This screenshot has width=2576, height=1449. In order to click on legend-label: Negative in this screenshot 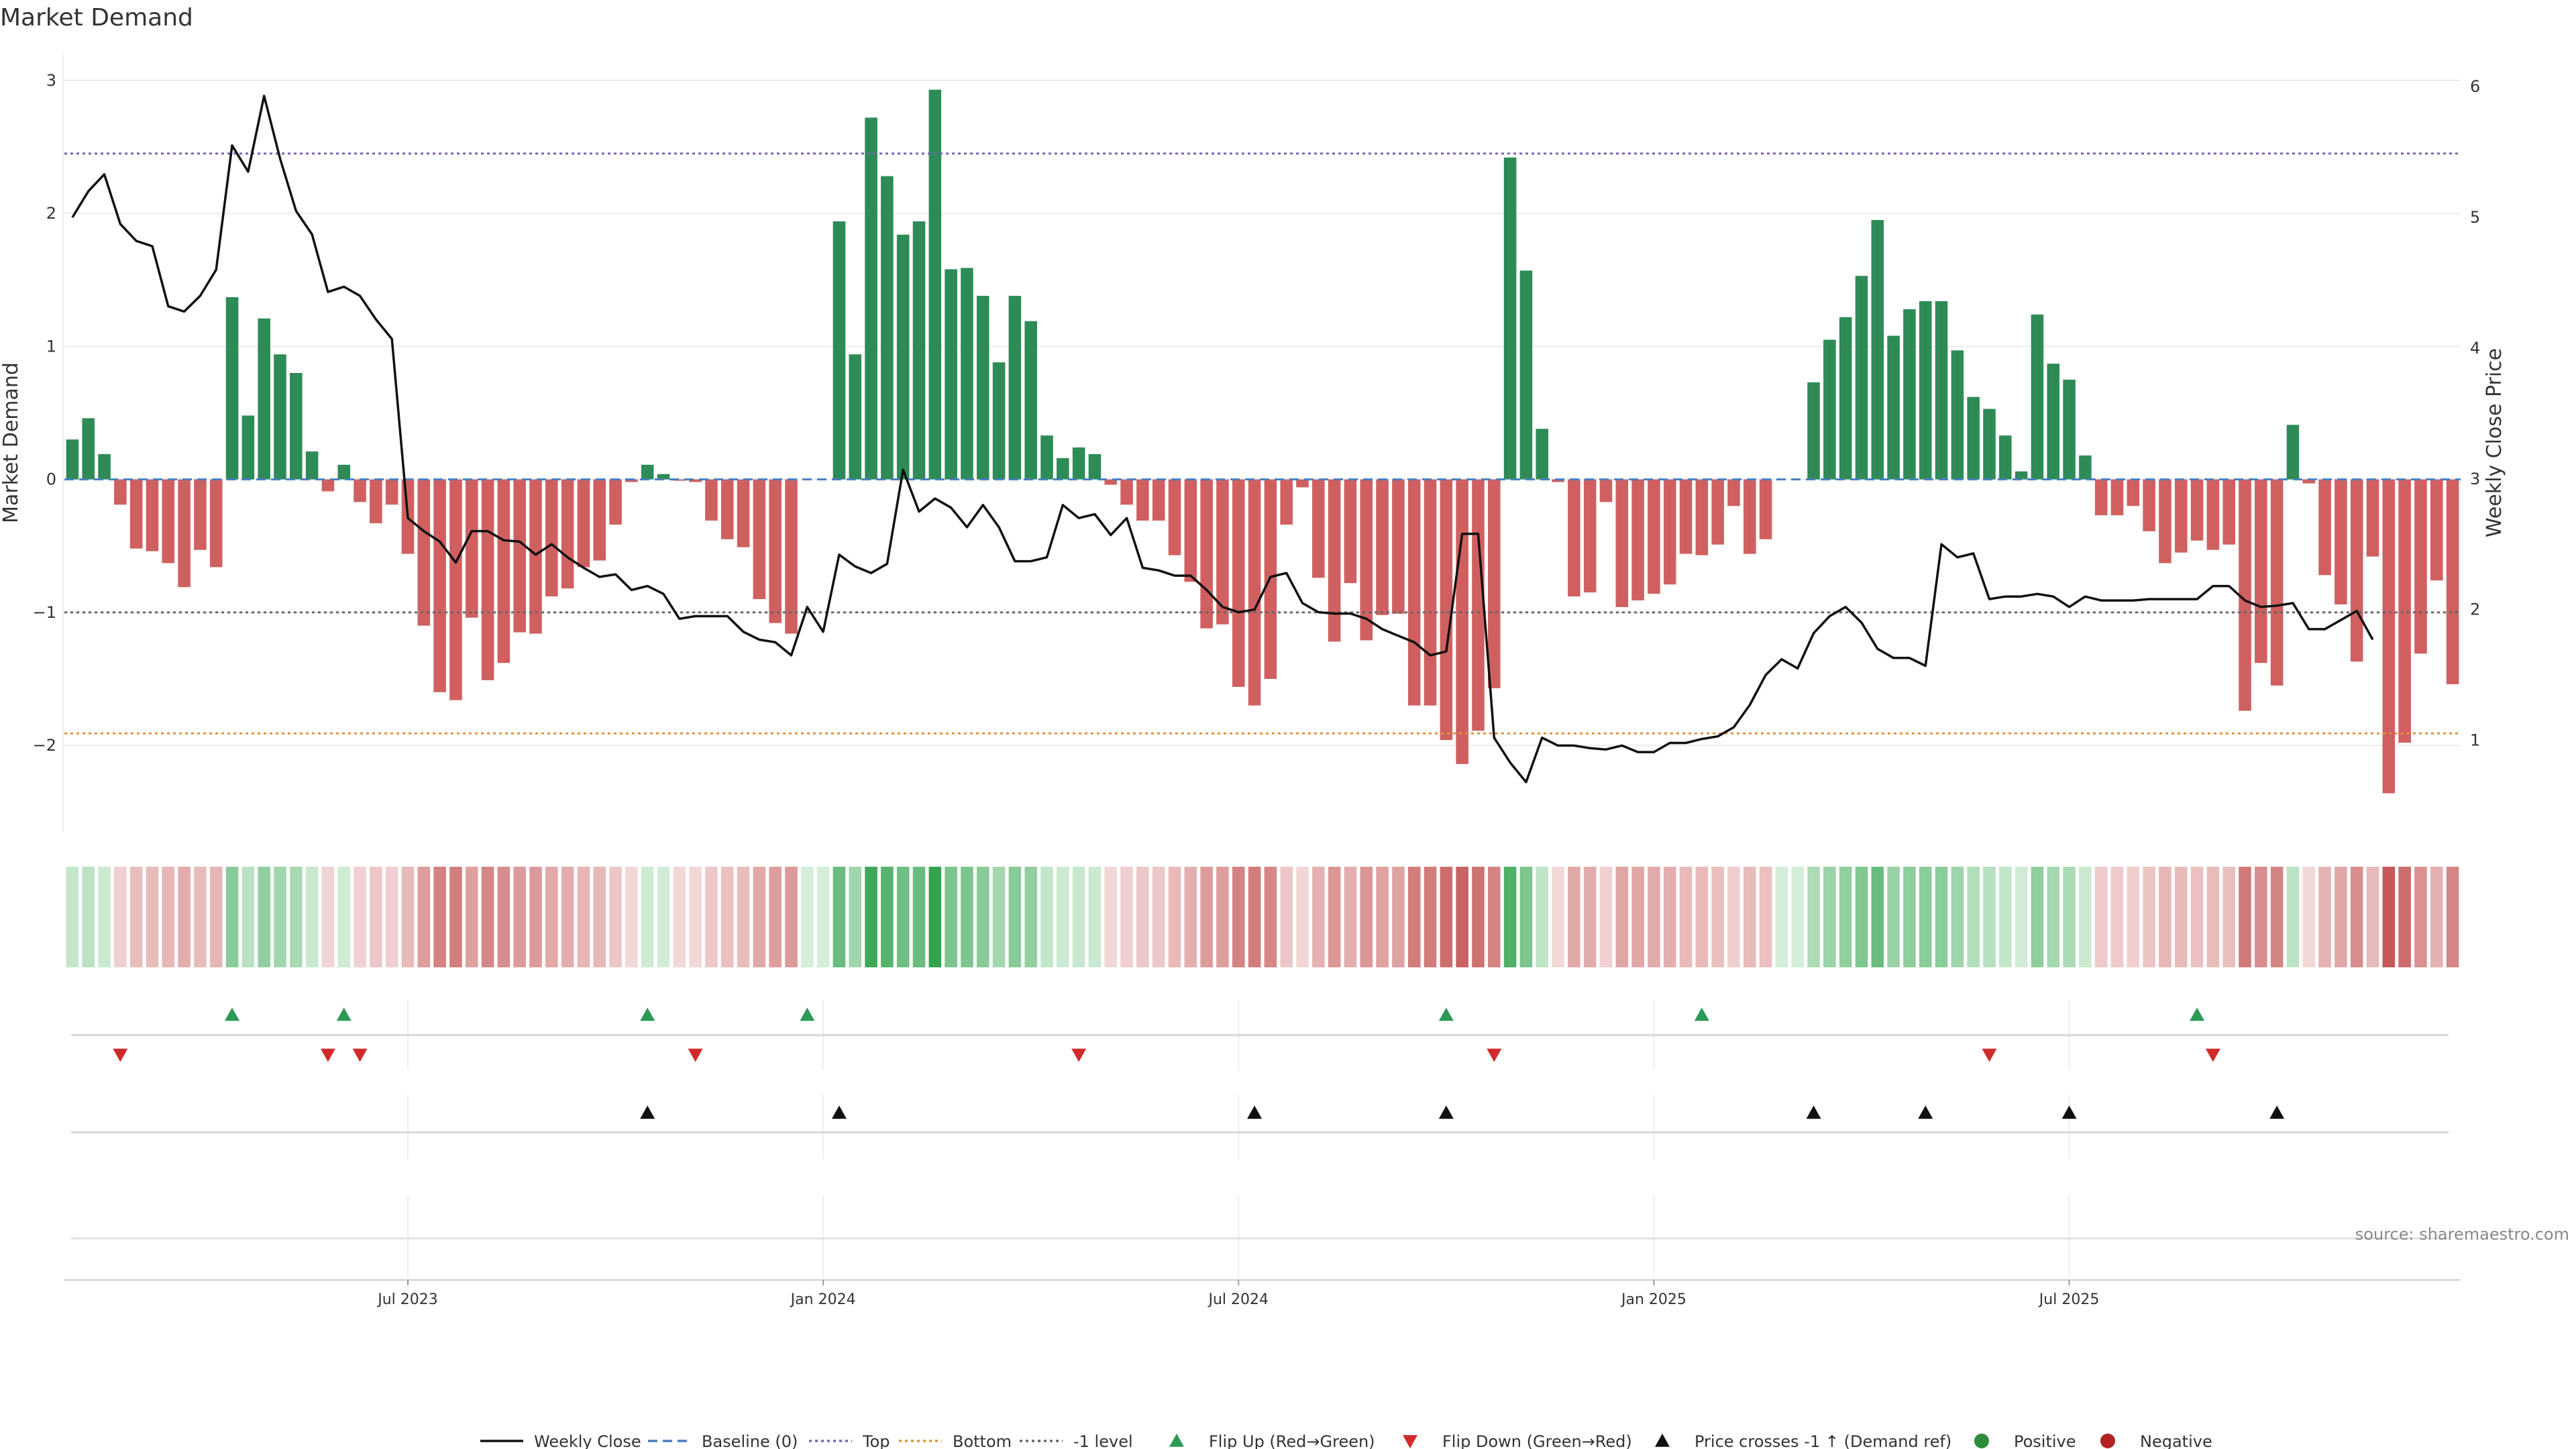, I will do `click(2176, 1440)`.